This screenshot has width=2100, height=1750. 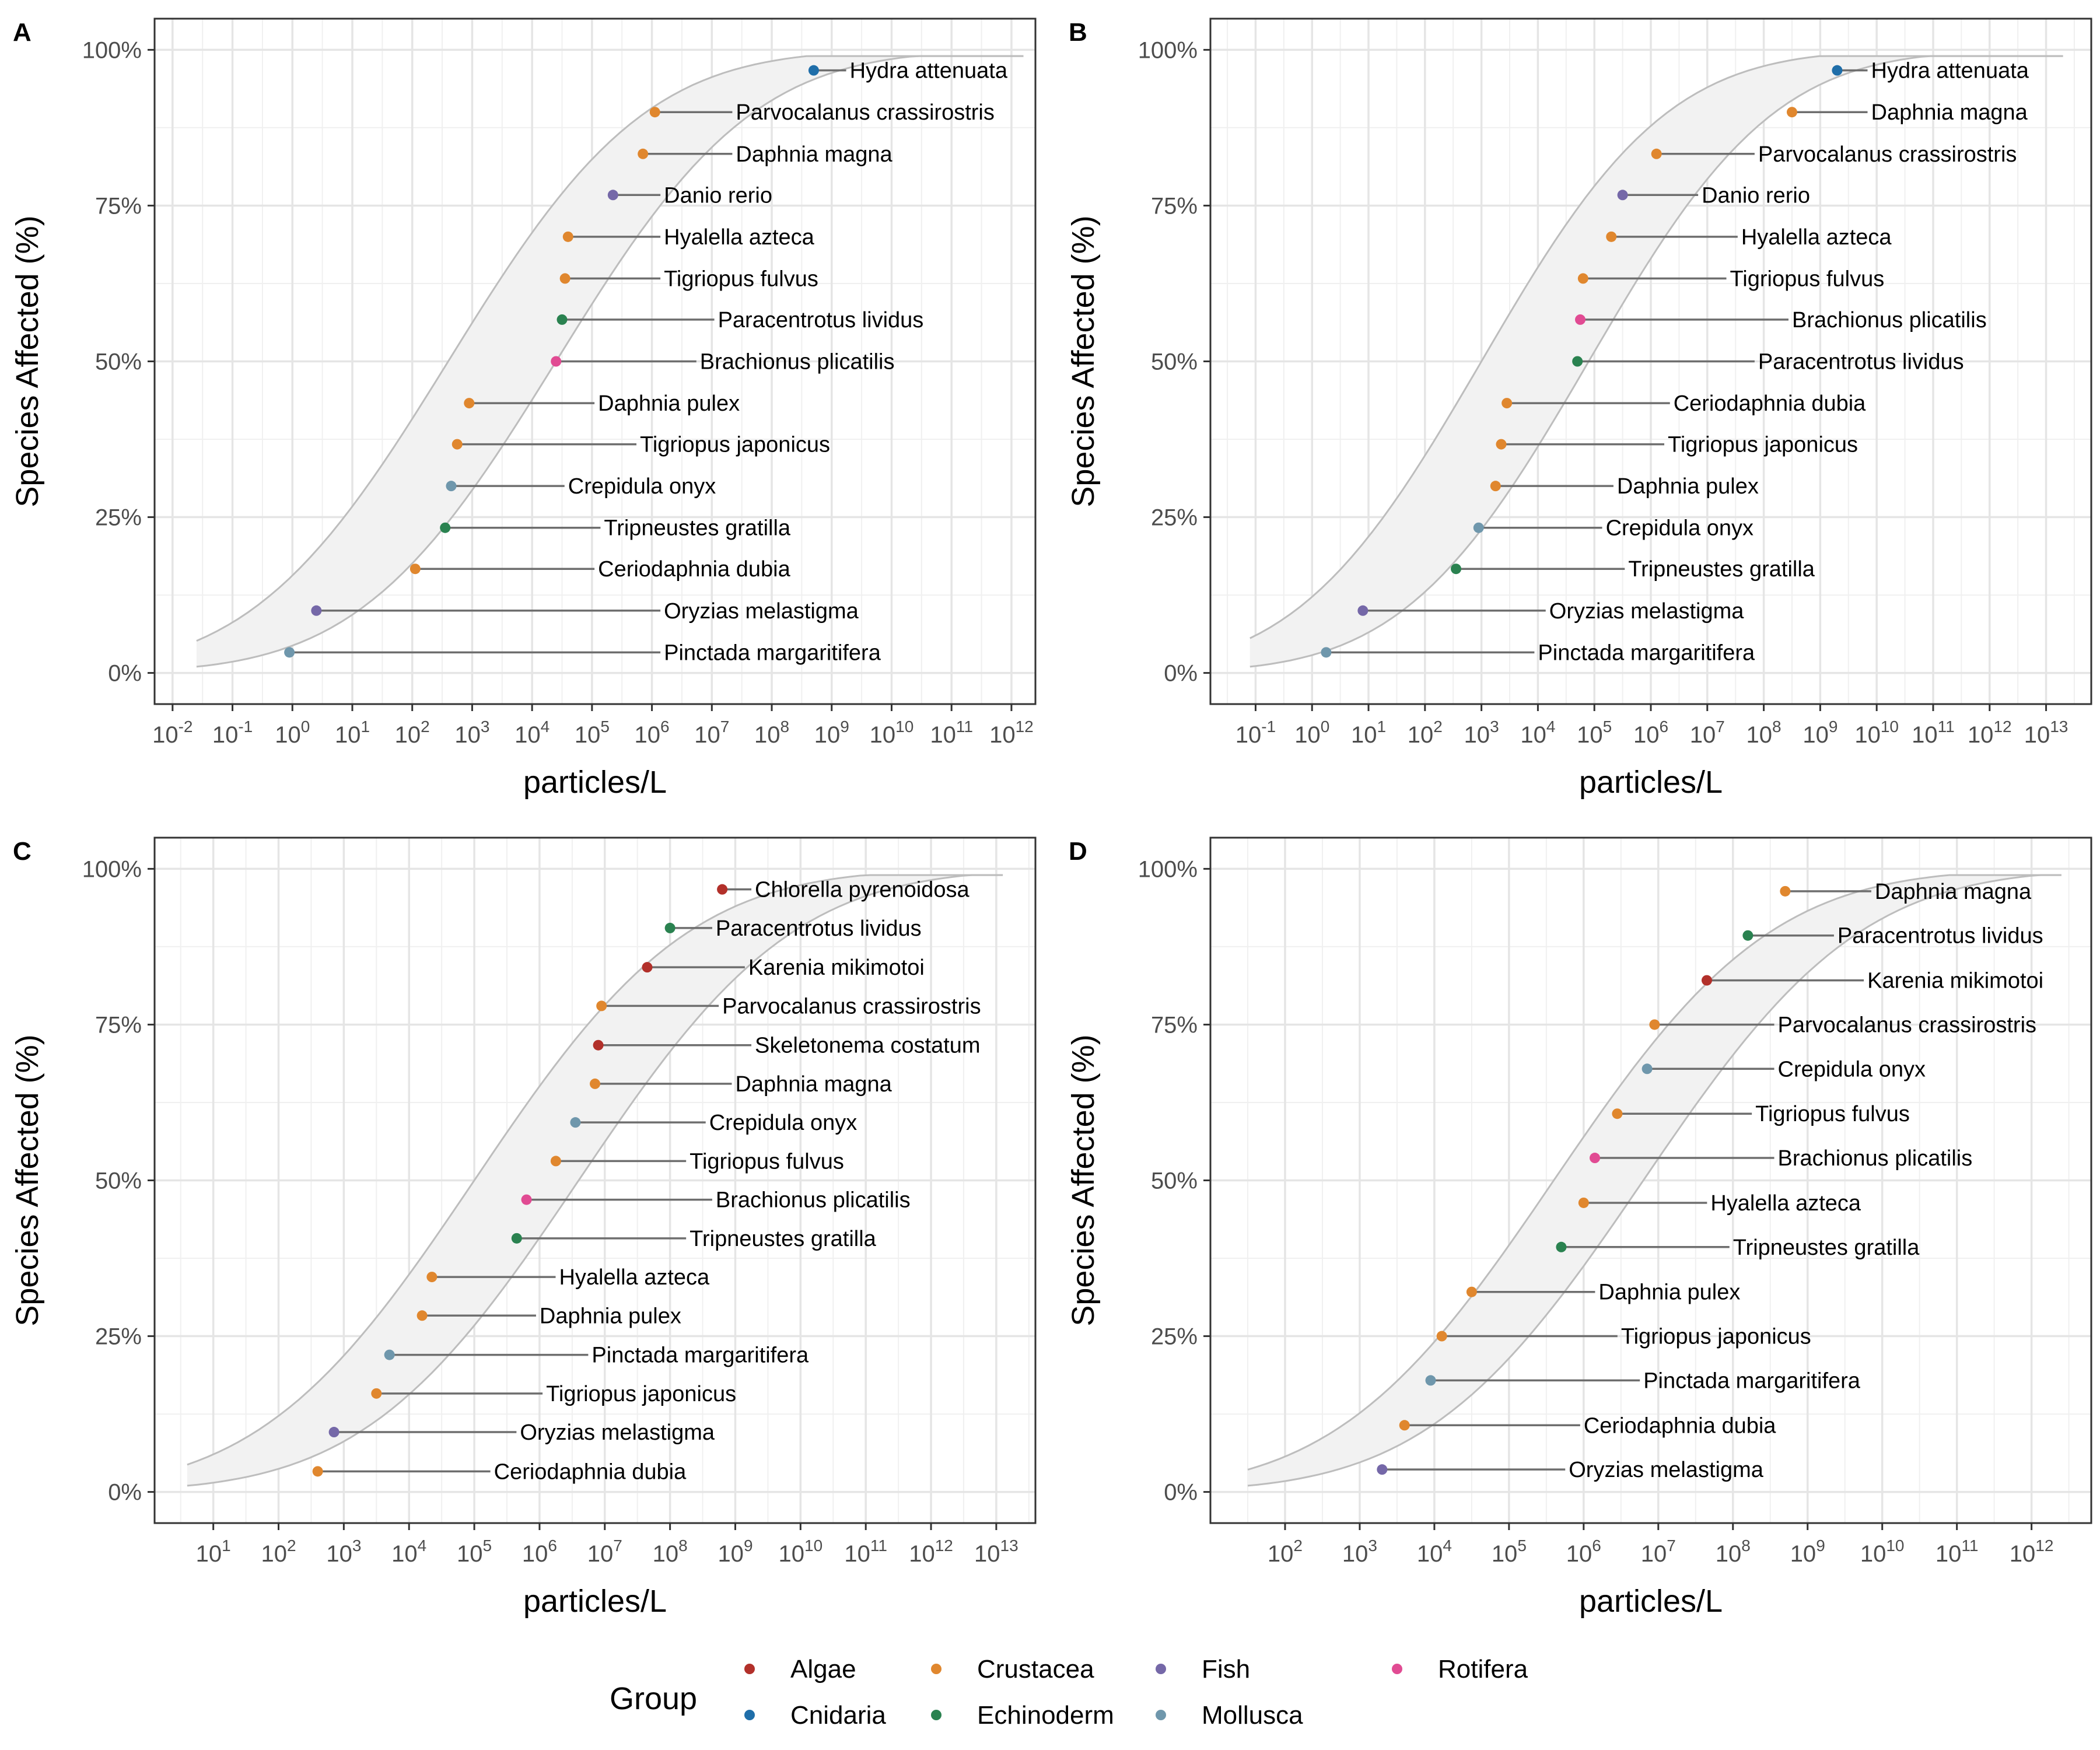 I want to click on species-point-group: Danio rerio, so click(x=1713, y=195).